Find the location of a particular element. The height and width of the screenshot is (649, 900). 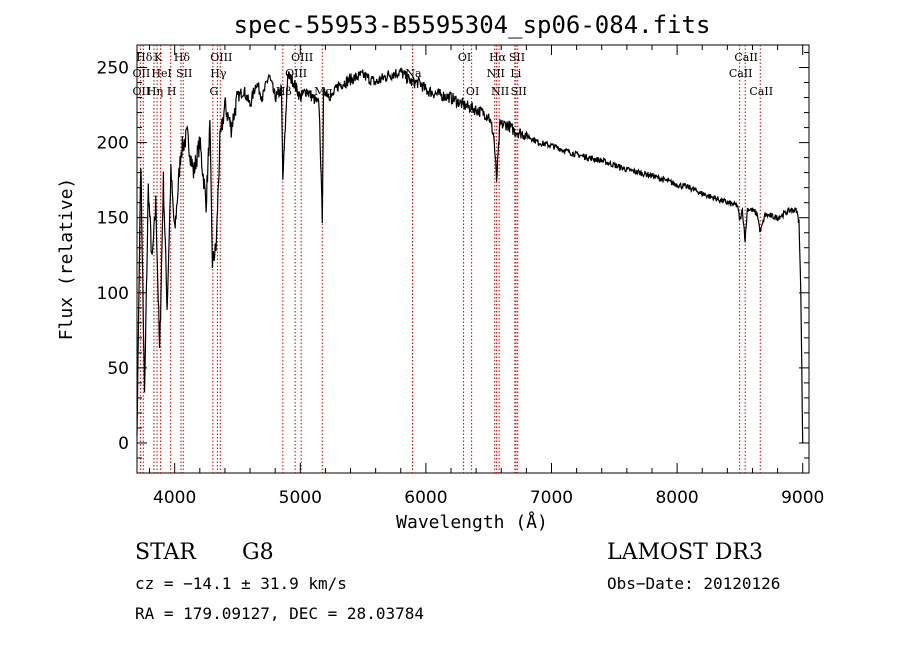

line-label: Hγ is located at coordinates (218, 73).